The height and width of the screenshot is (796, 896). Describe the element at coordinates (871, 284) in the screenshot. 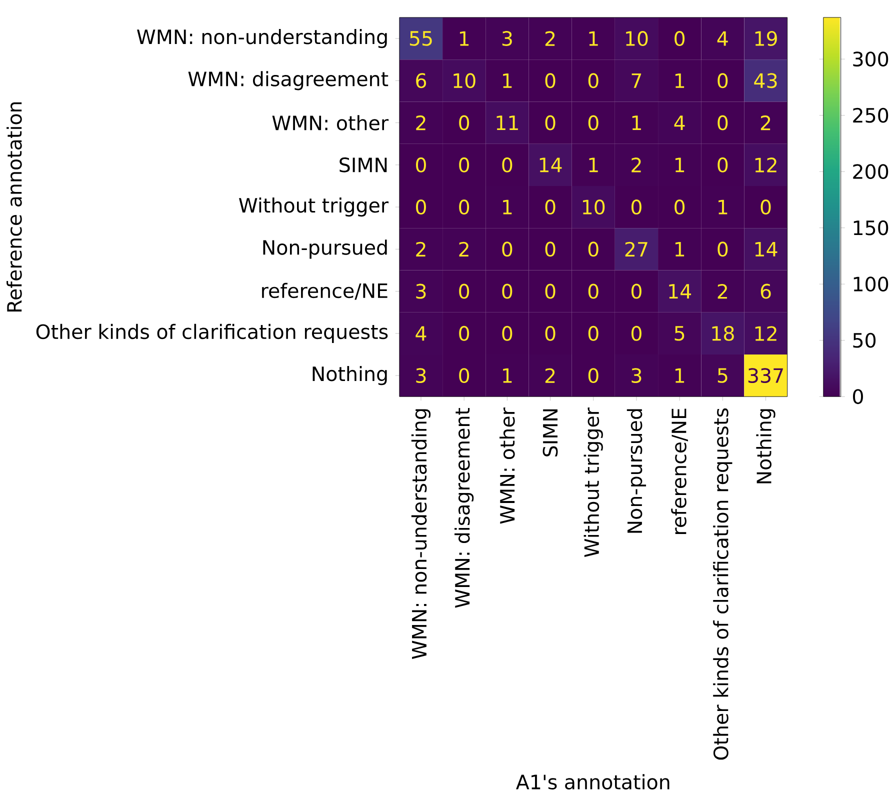

I see `color-bar-label: 100` at that location.